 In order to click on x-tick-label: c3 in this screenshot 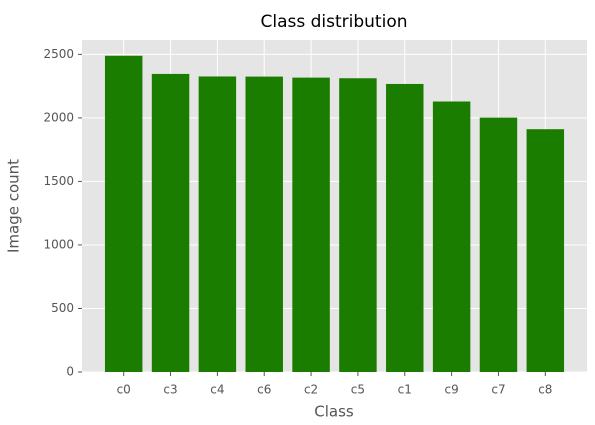, I will do `click(170, 390)`.